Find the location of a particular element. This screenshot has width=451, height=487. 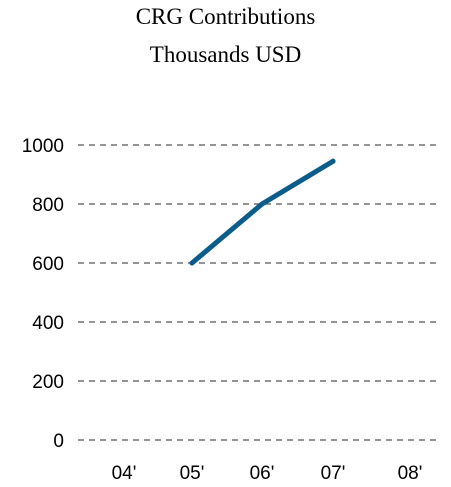

chart-title: CRG Contributions is located at coordinates (225, 16).